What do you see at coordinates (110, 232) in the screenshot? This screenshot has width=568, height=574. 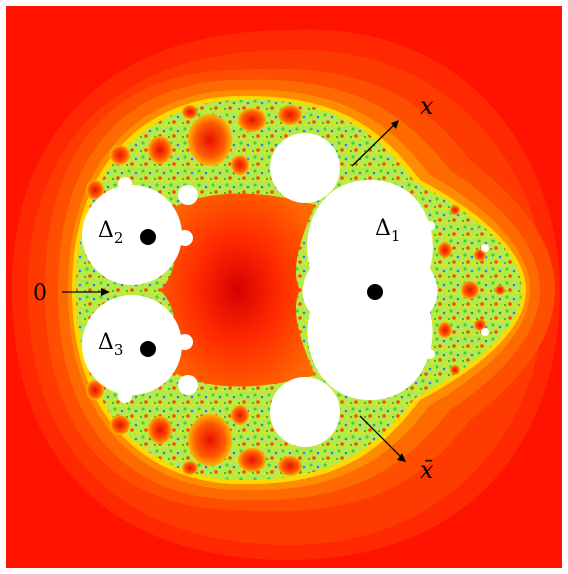 I see `label-delta2: Δ2` at bounding box center [110, 232].